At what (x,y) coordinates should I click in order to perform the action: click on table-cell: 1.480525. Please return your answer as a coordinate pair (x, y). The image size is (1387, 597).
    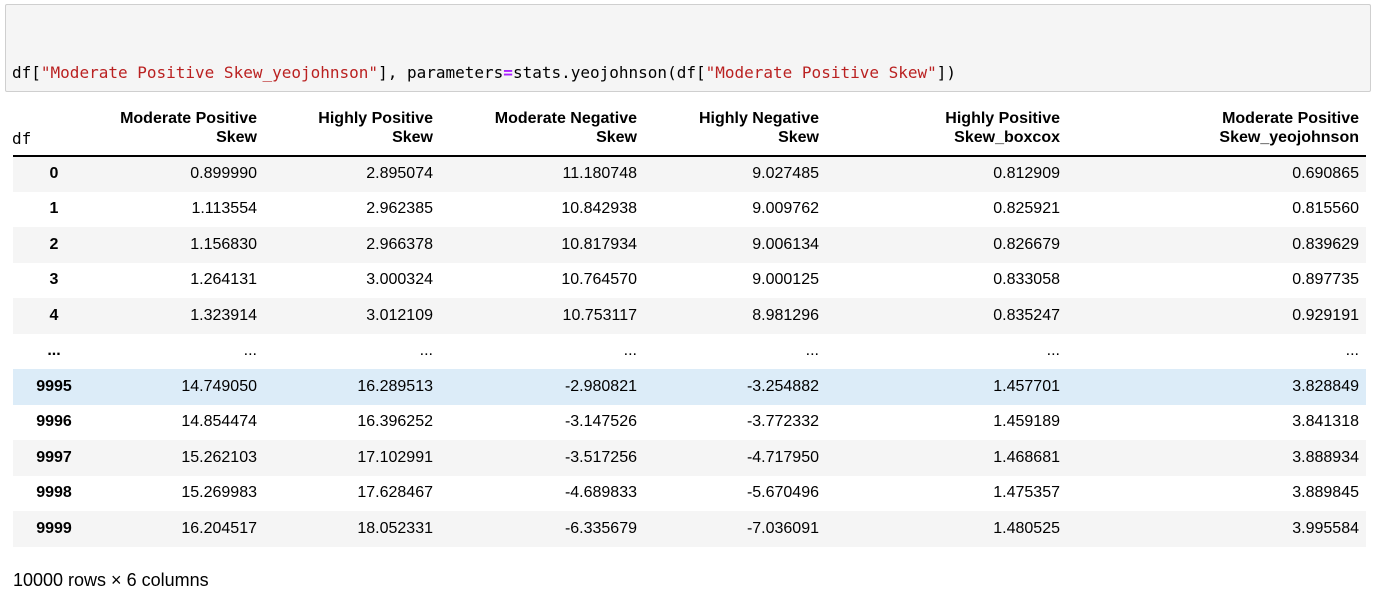
    Looking at the image, I should click on (1026, 528).